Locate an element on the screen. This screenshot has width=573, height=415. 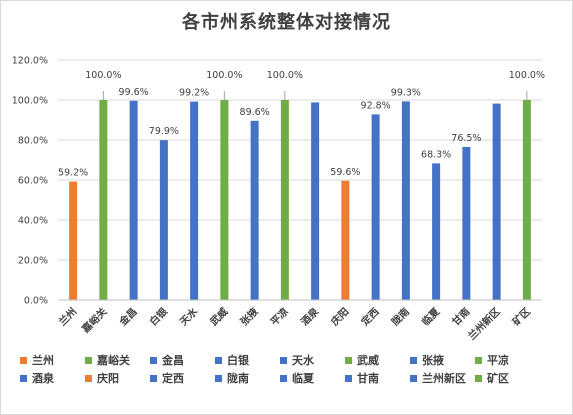
data-label: 59.6% is located at coordinates (345, 172).